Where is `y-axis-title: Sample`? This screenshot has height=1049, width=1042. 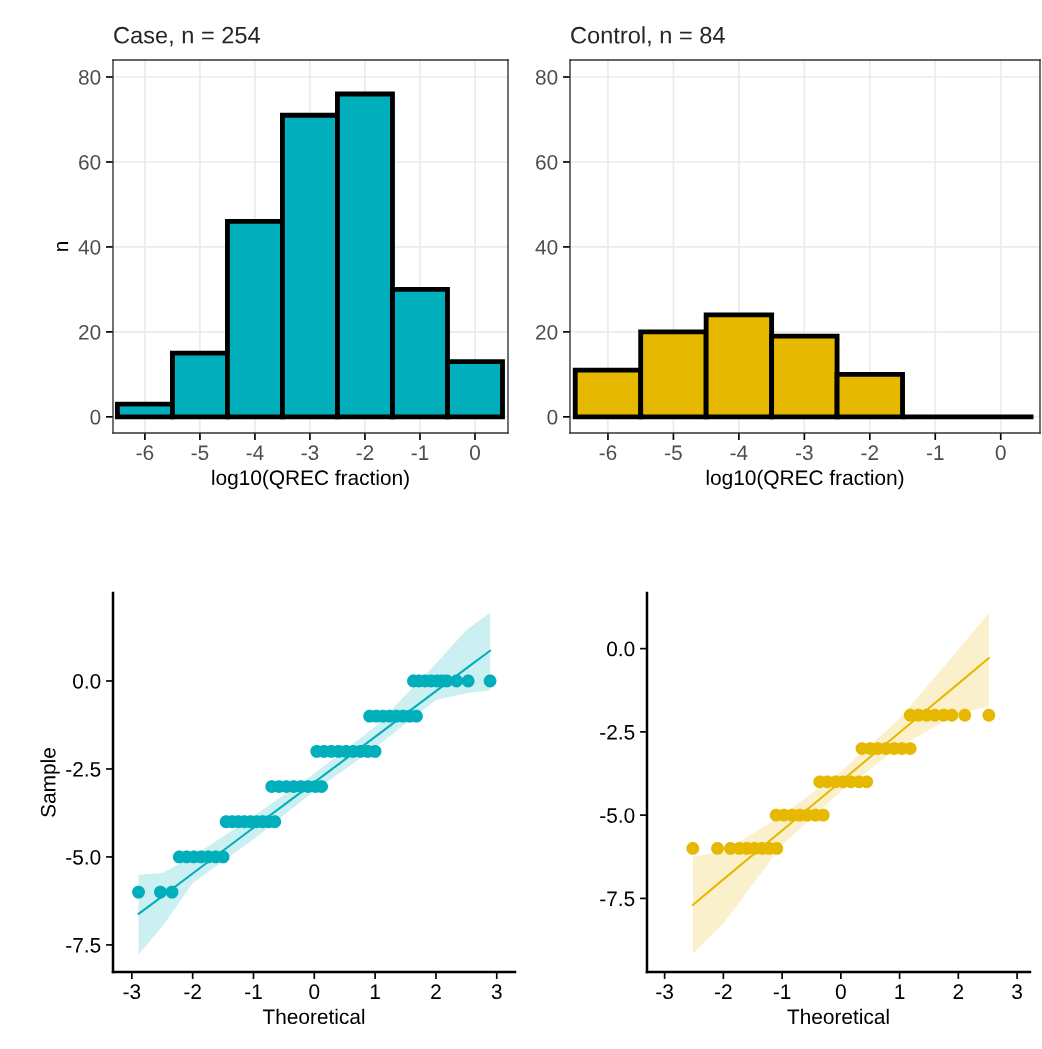 y-axis-title: Sample is located at coordinates (50, 782).